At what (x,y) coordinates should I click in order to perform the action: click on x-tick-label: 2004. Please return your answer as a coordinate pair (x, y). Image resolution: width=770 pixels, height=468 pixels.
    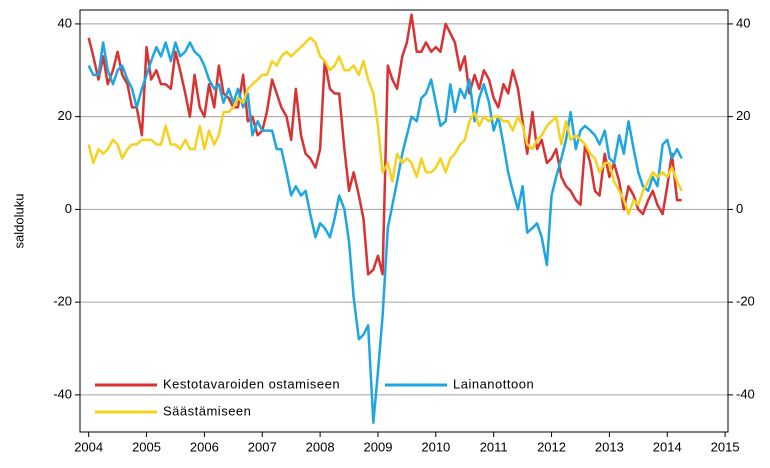
    Looking at the image, I should click on (88, 446).